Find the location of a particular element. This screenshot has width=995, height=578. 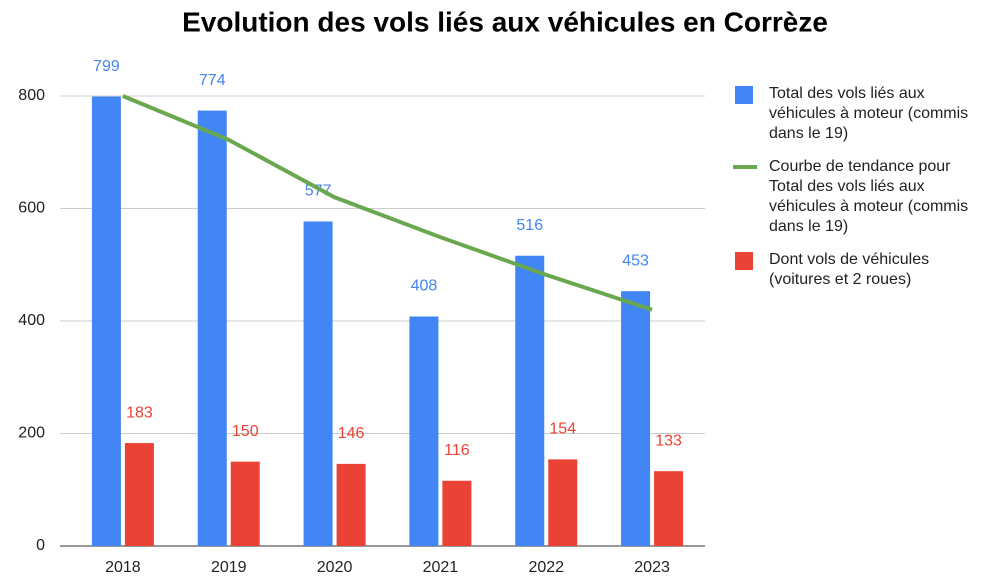

value-label: 116 is located at coordinates (457, 450).